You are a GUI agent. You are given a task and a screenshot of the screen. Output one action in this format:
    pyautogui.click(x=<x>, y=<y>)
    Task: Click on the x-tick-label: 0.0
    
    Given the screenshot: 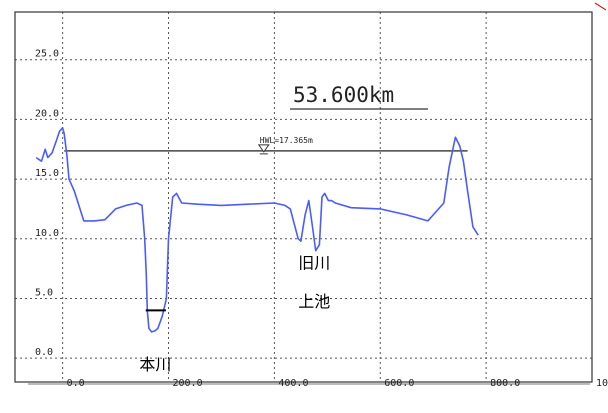 What is the action you would take?
    pyautogui.click(x=76, y=383)
    